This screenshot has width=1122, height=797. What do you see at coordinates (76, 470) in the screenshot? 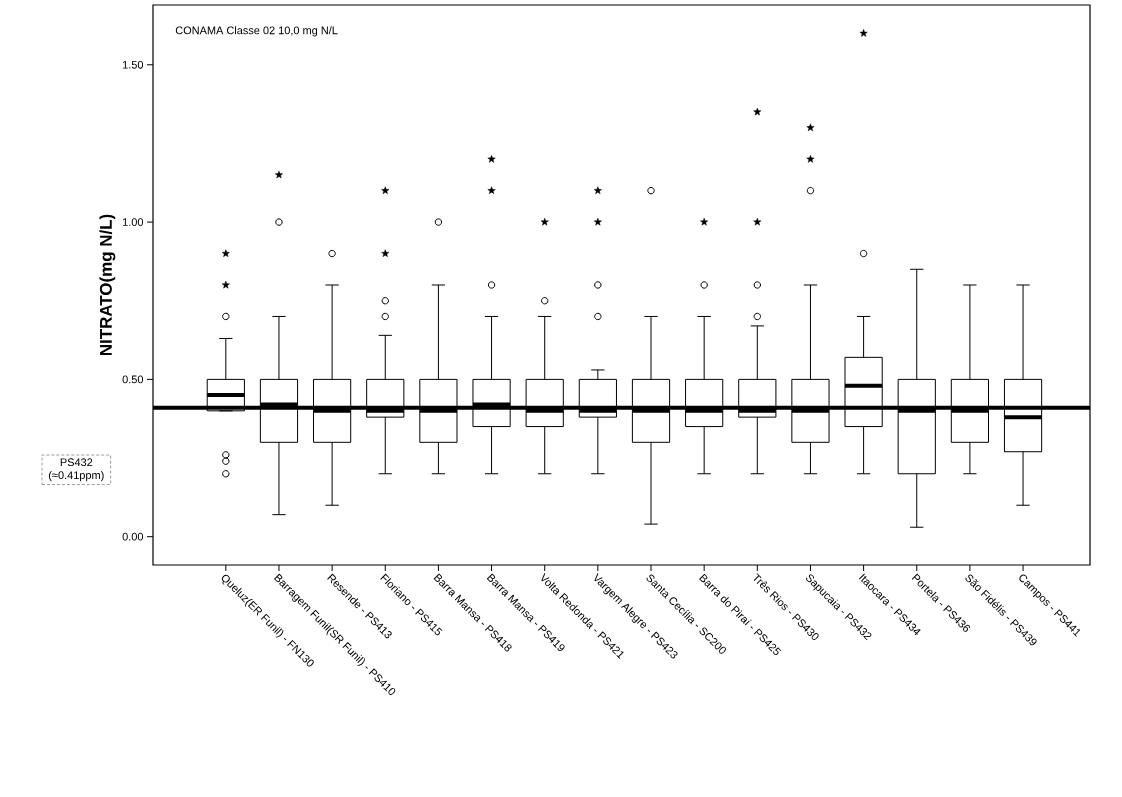
I see `ref-line-label: PS432 (≈0.41ppm)` at bounding box center [76, 470].